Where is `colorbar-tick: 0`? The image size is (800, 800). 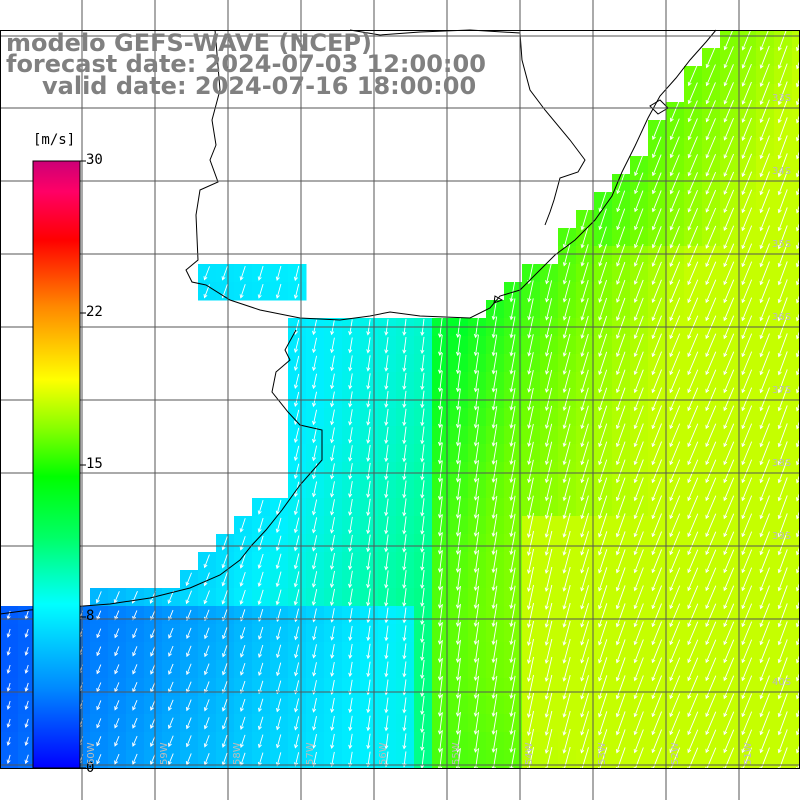
colorbar-tick: 0 is located at coordinates (90, 768).